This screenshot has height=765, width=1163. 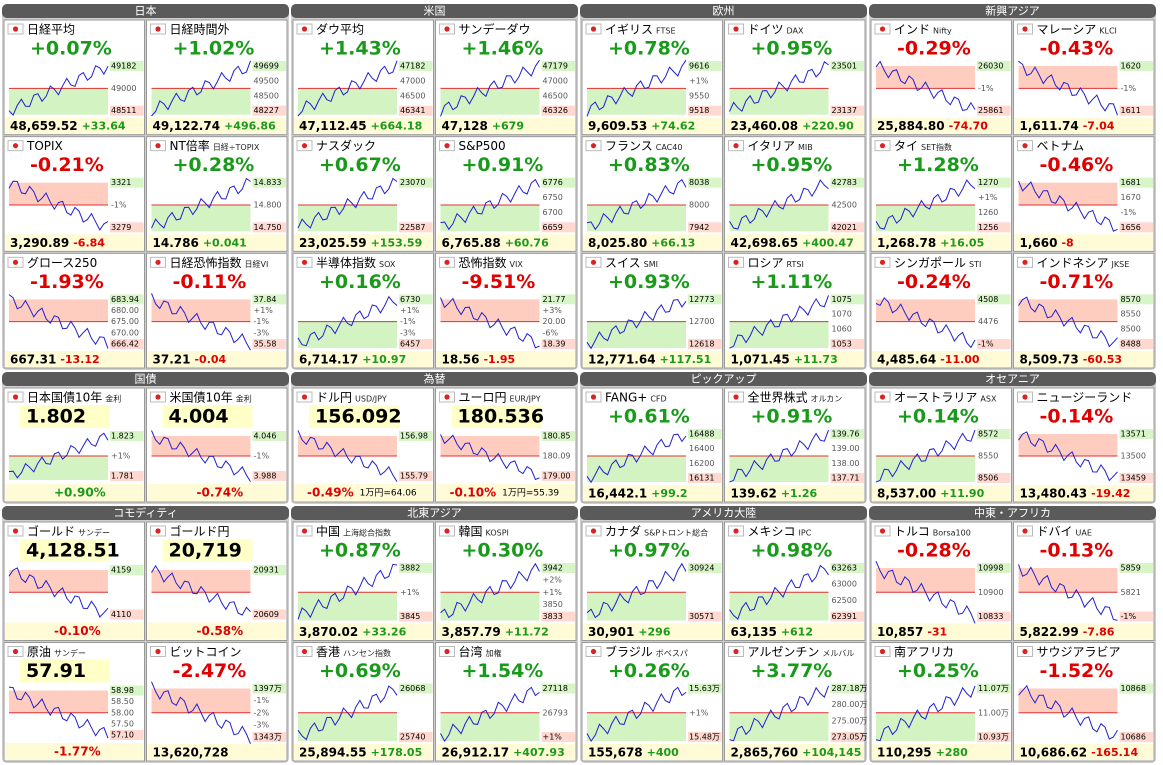 I want to click on change-percent: -0.58%, so click(x=220, y=631).